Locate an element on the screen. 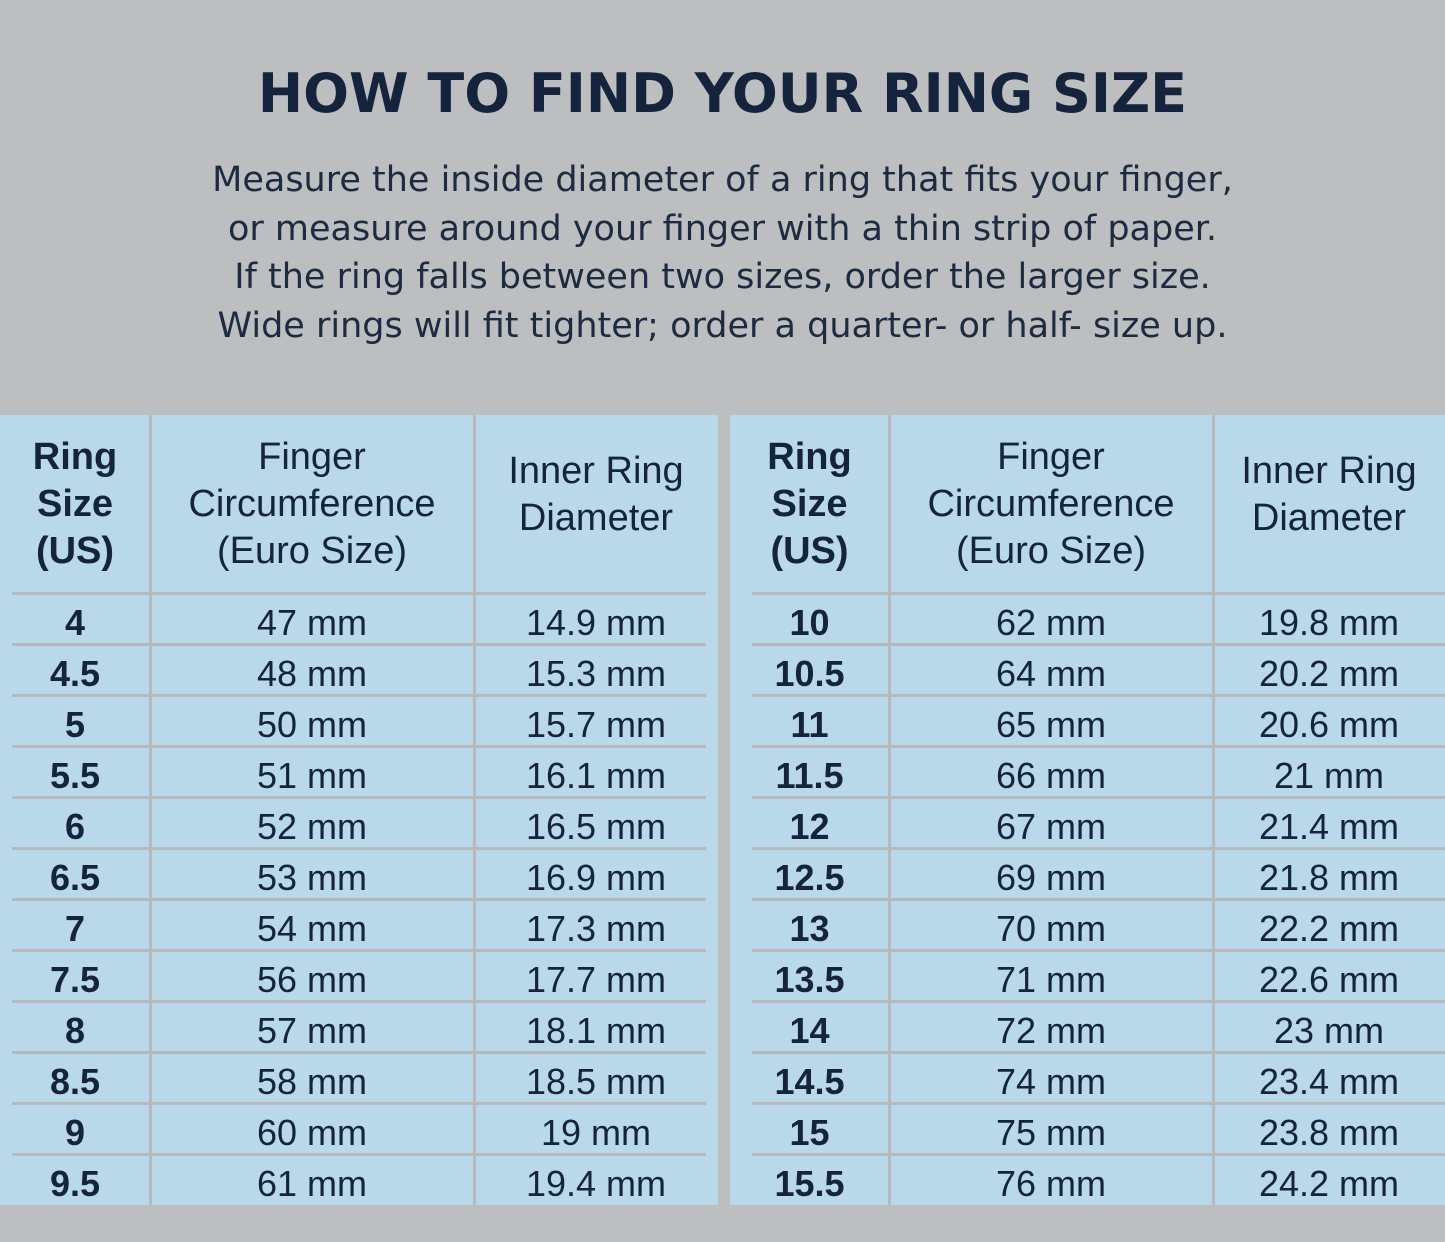 The height and width of the screenshot is (1242, 1445). cell-ring-size: 14 is located at coordinates (809, 1030).